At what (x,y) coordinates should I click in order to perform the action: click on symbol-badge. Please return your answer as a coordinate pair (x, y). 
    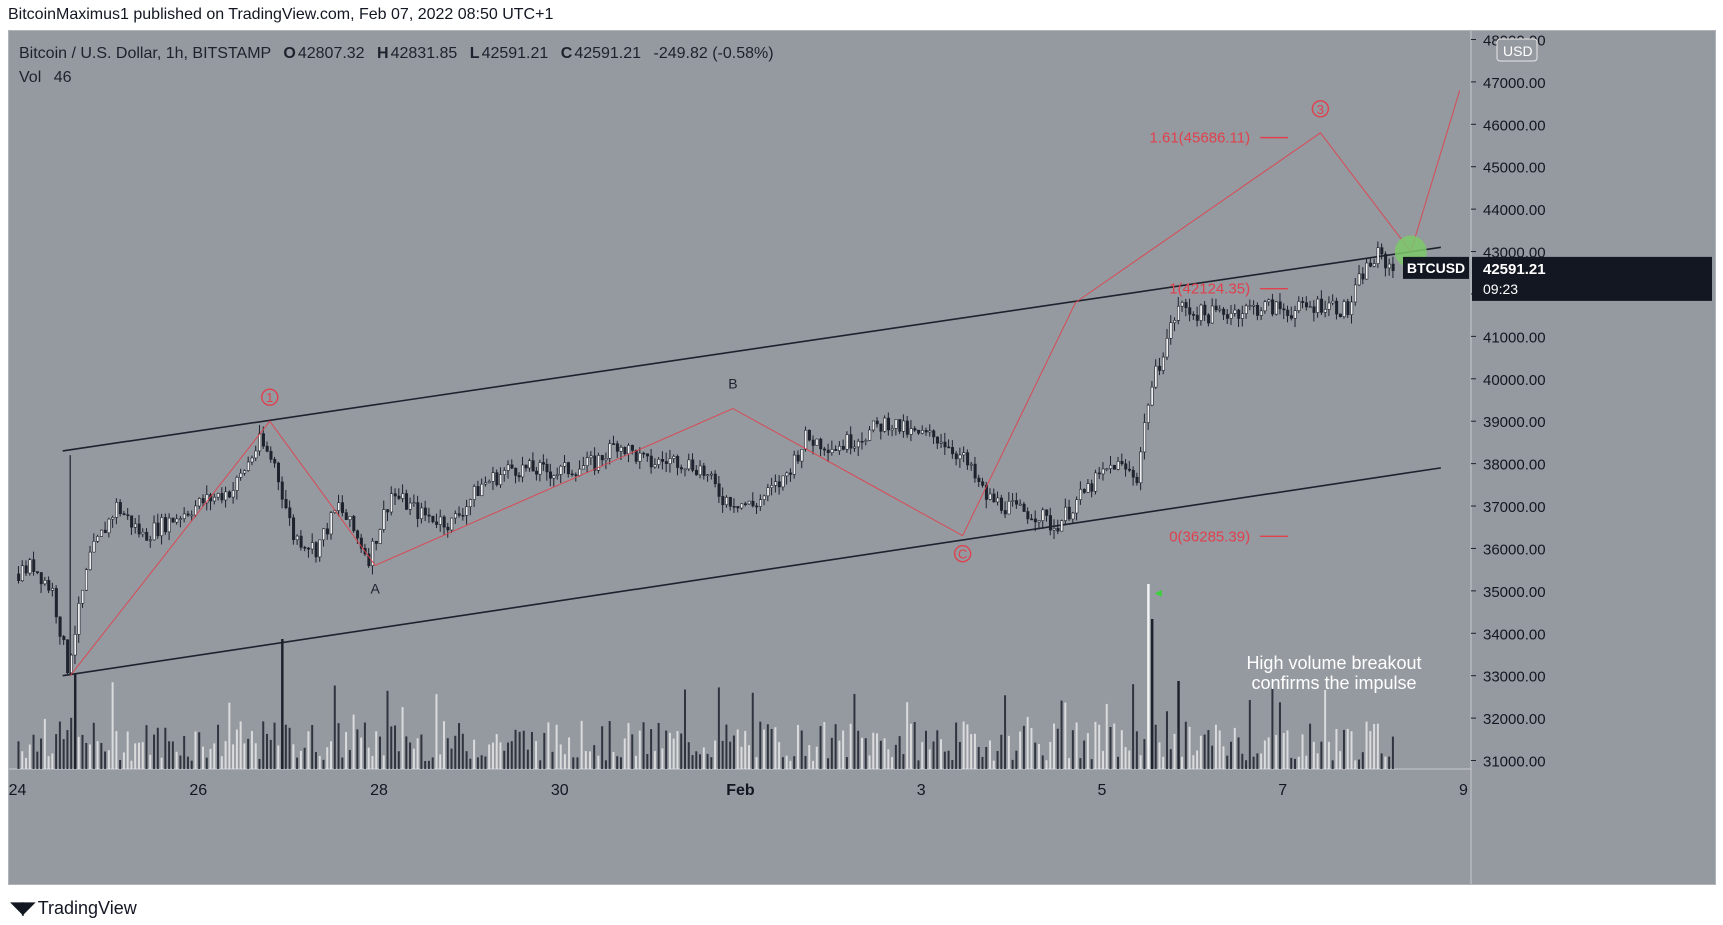
    Looking at the image, I should click on (1436, 267).